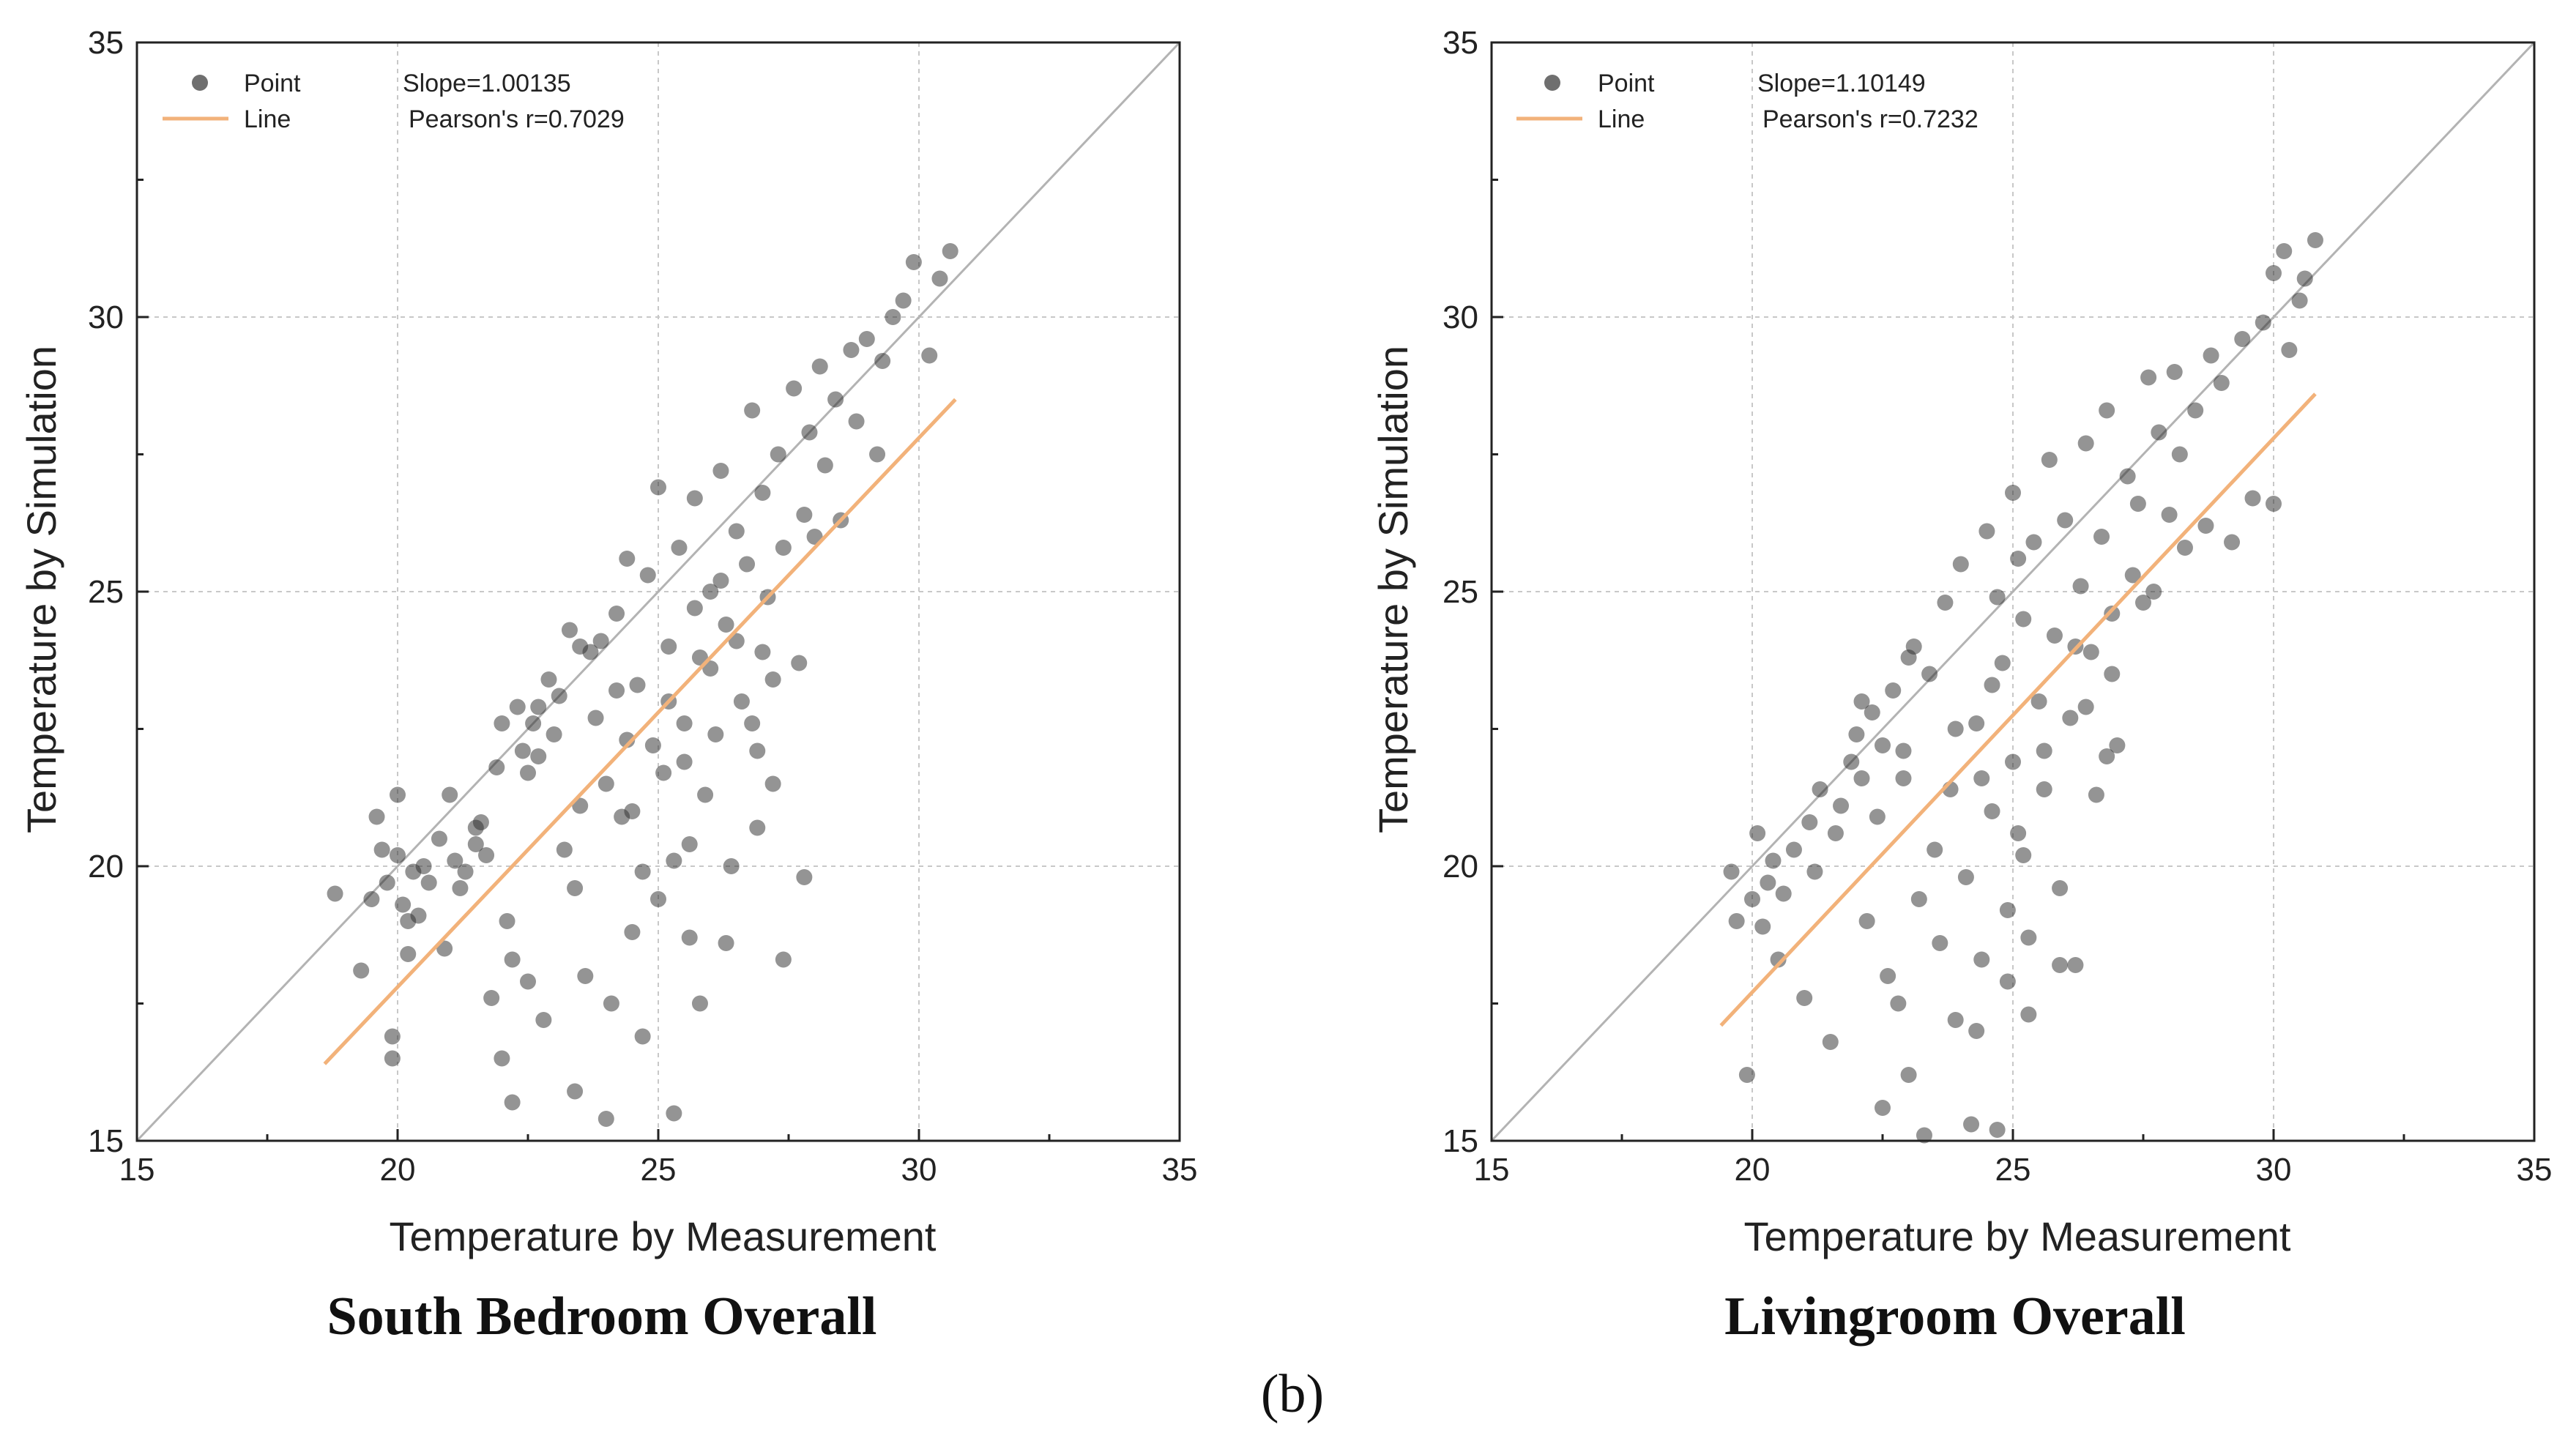 This screenshot has height=1441, width=2576. Describe the element at coordinates (2016, 1236) in the screenshot. I see `x-axis-title: Temperature by Measurement` at that location.